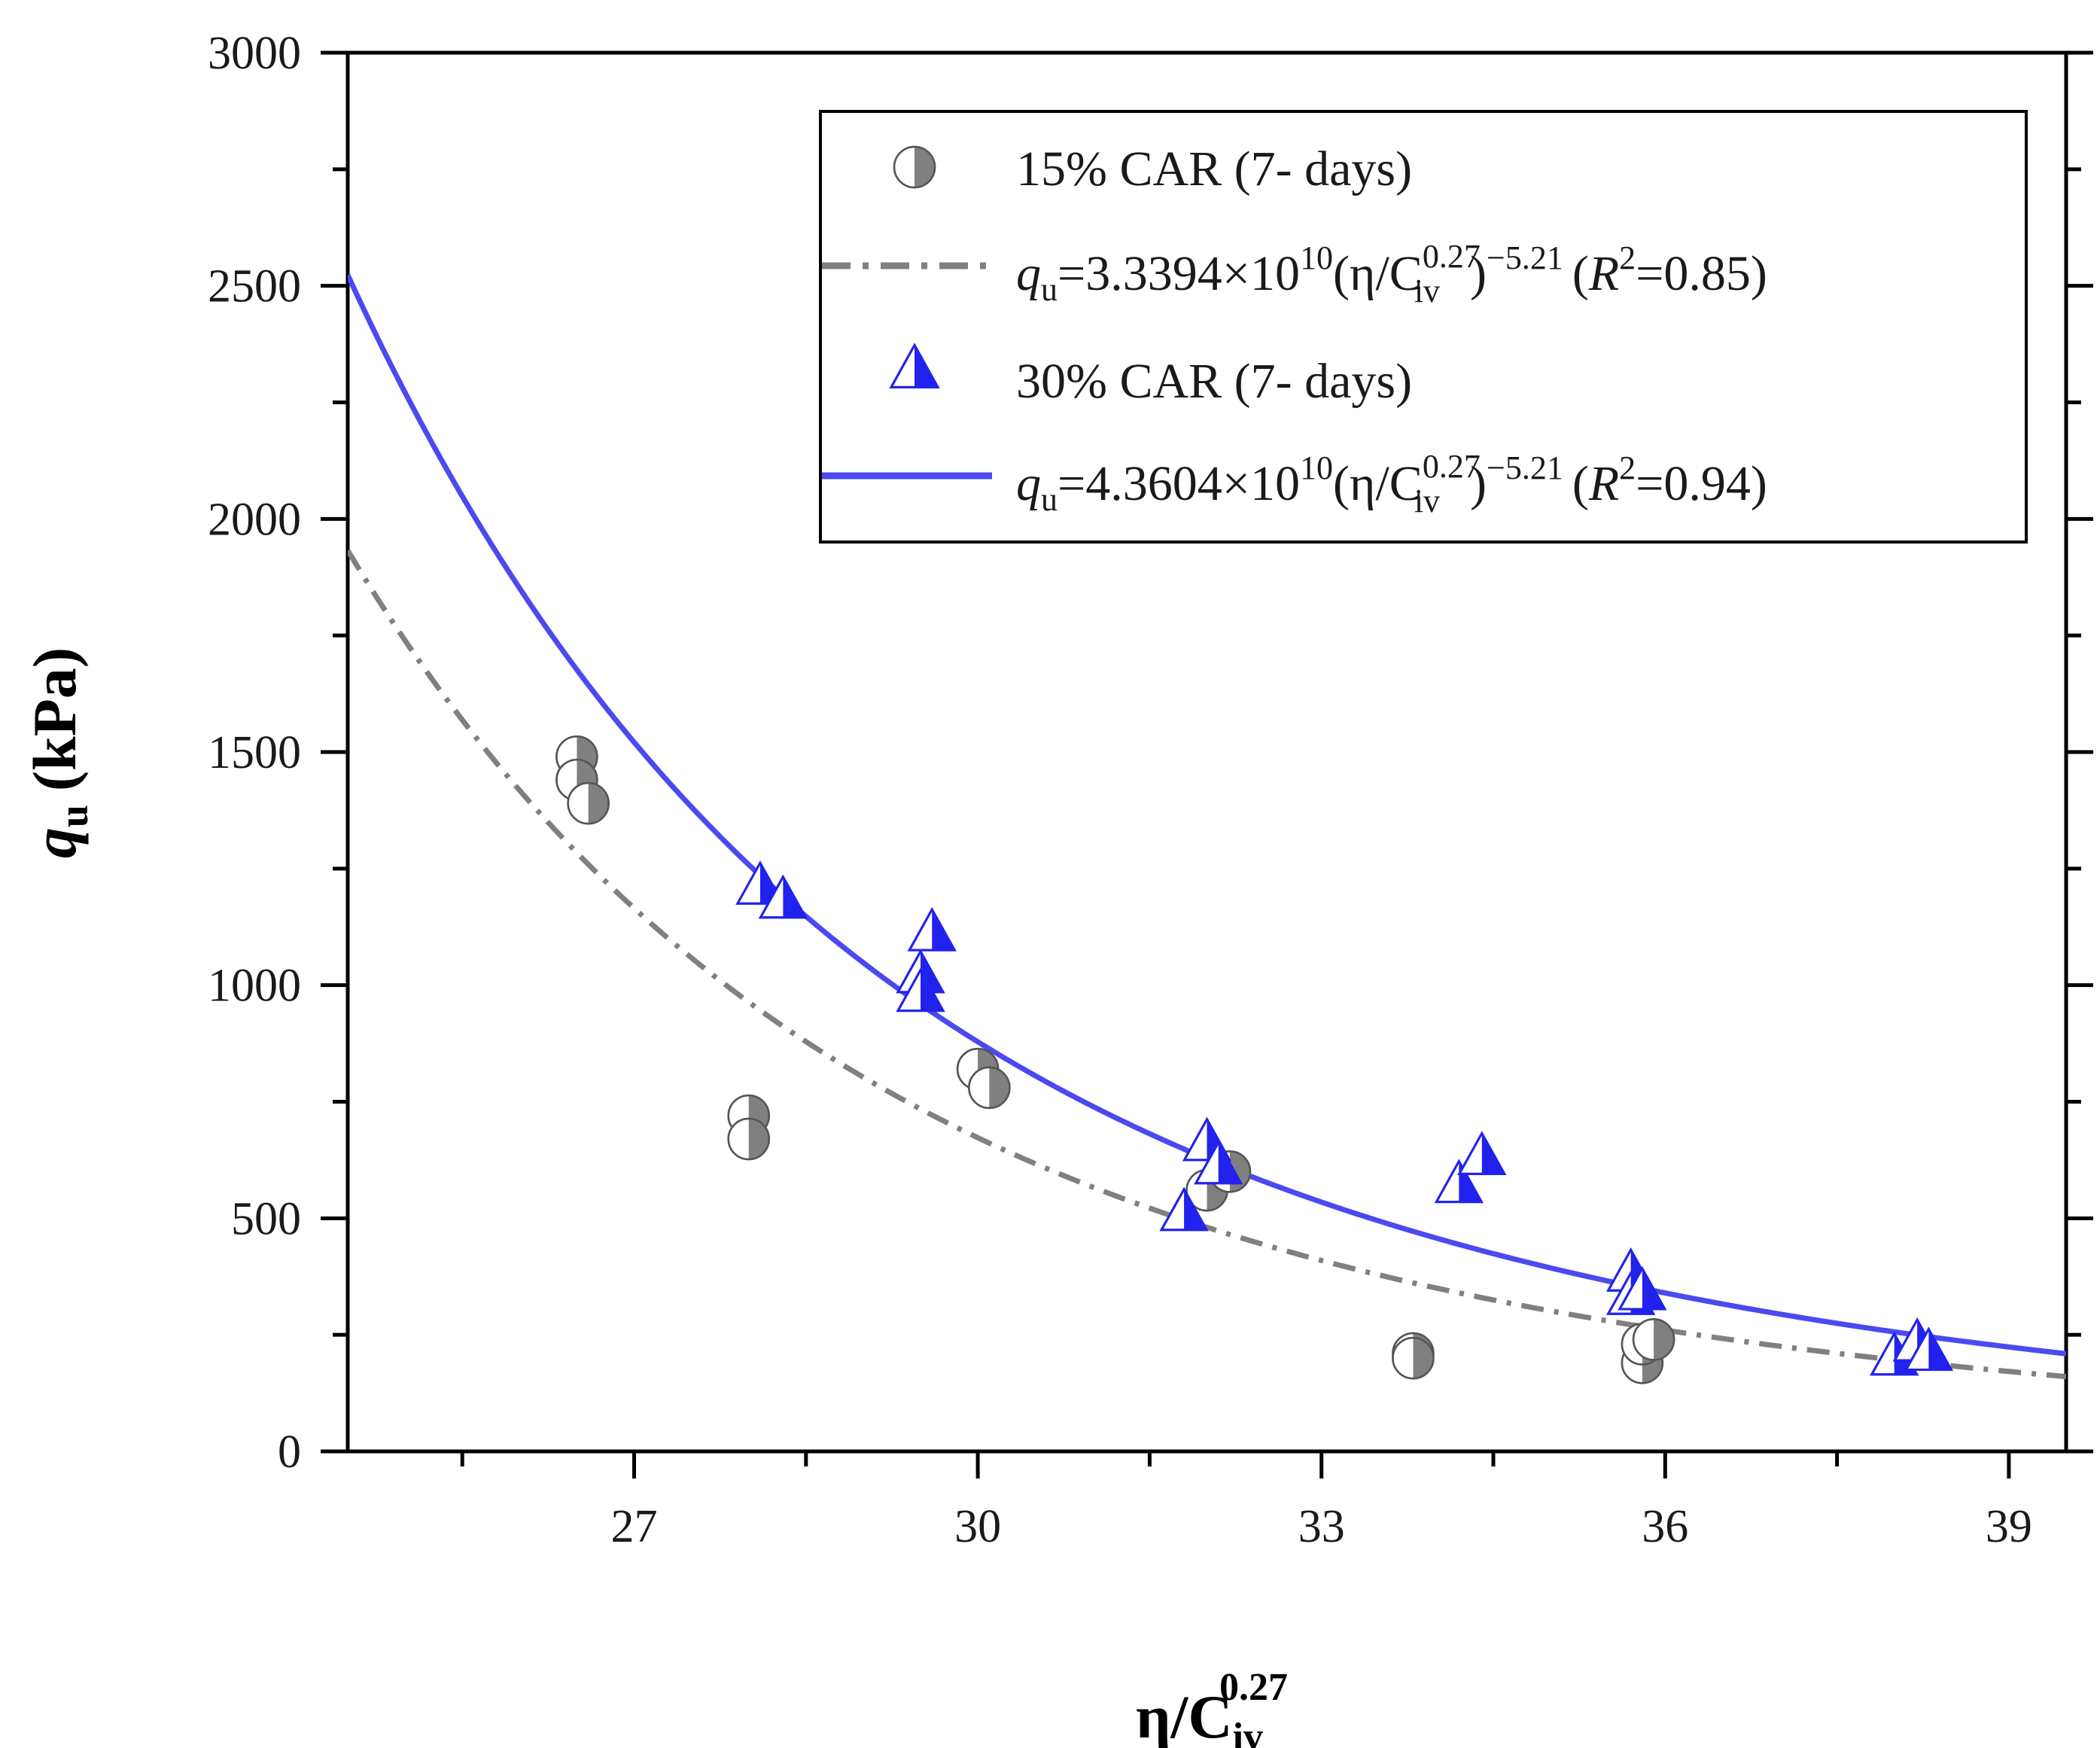 The height and width of the screenshot is (1748, 2100). Describe the element at coordinates (1028, 273) in the screenshot. I see `legend-fit1-q: q` at that location.